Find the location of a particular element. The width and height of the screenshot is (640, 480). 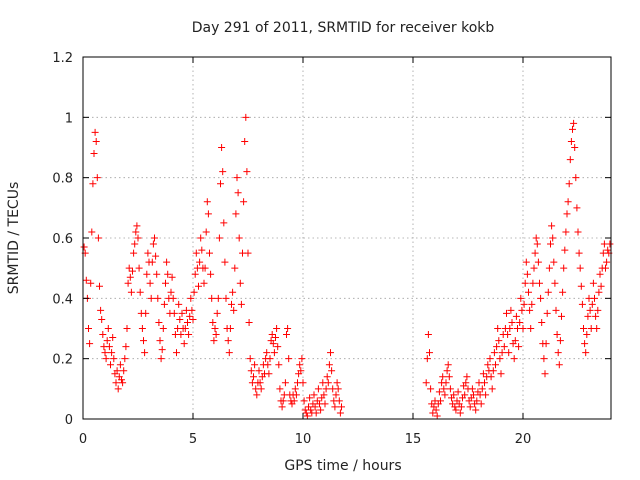

x-axis-label: GPS time / hours is located at coordinates (342, 466).